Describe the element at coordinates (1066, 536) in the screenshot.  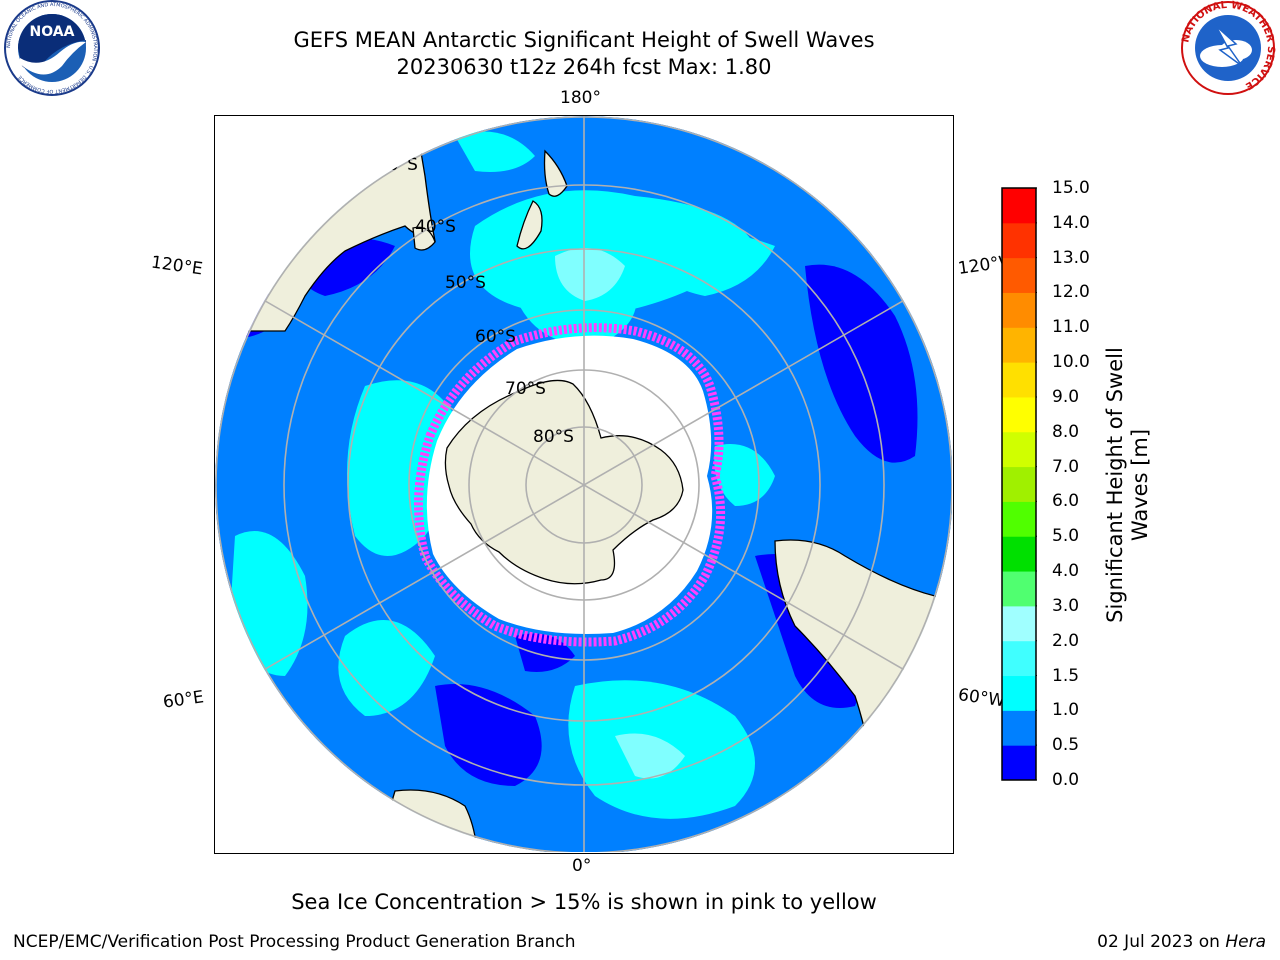
I see `colorbar-tick-label: 5.0` at that location.